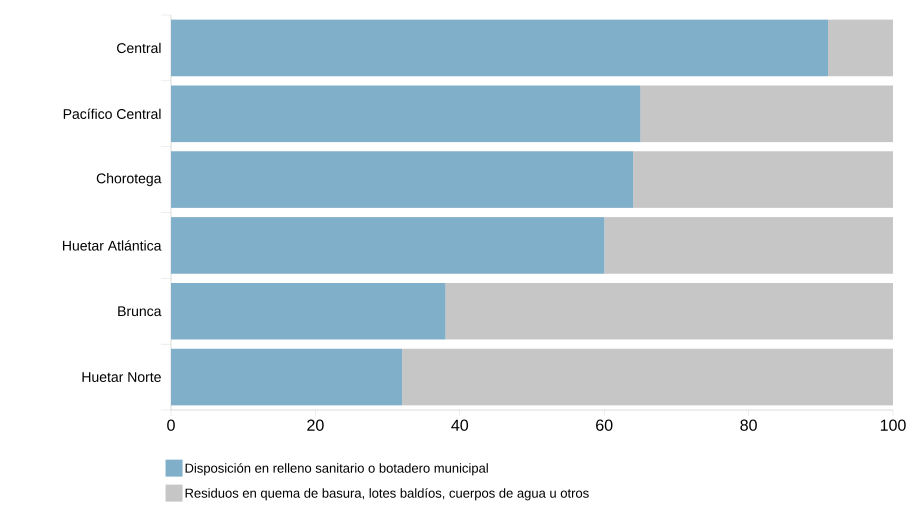  I want to click on x-tick-label: 0, so click(171, 425).